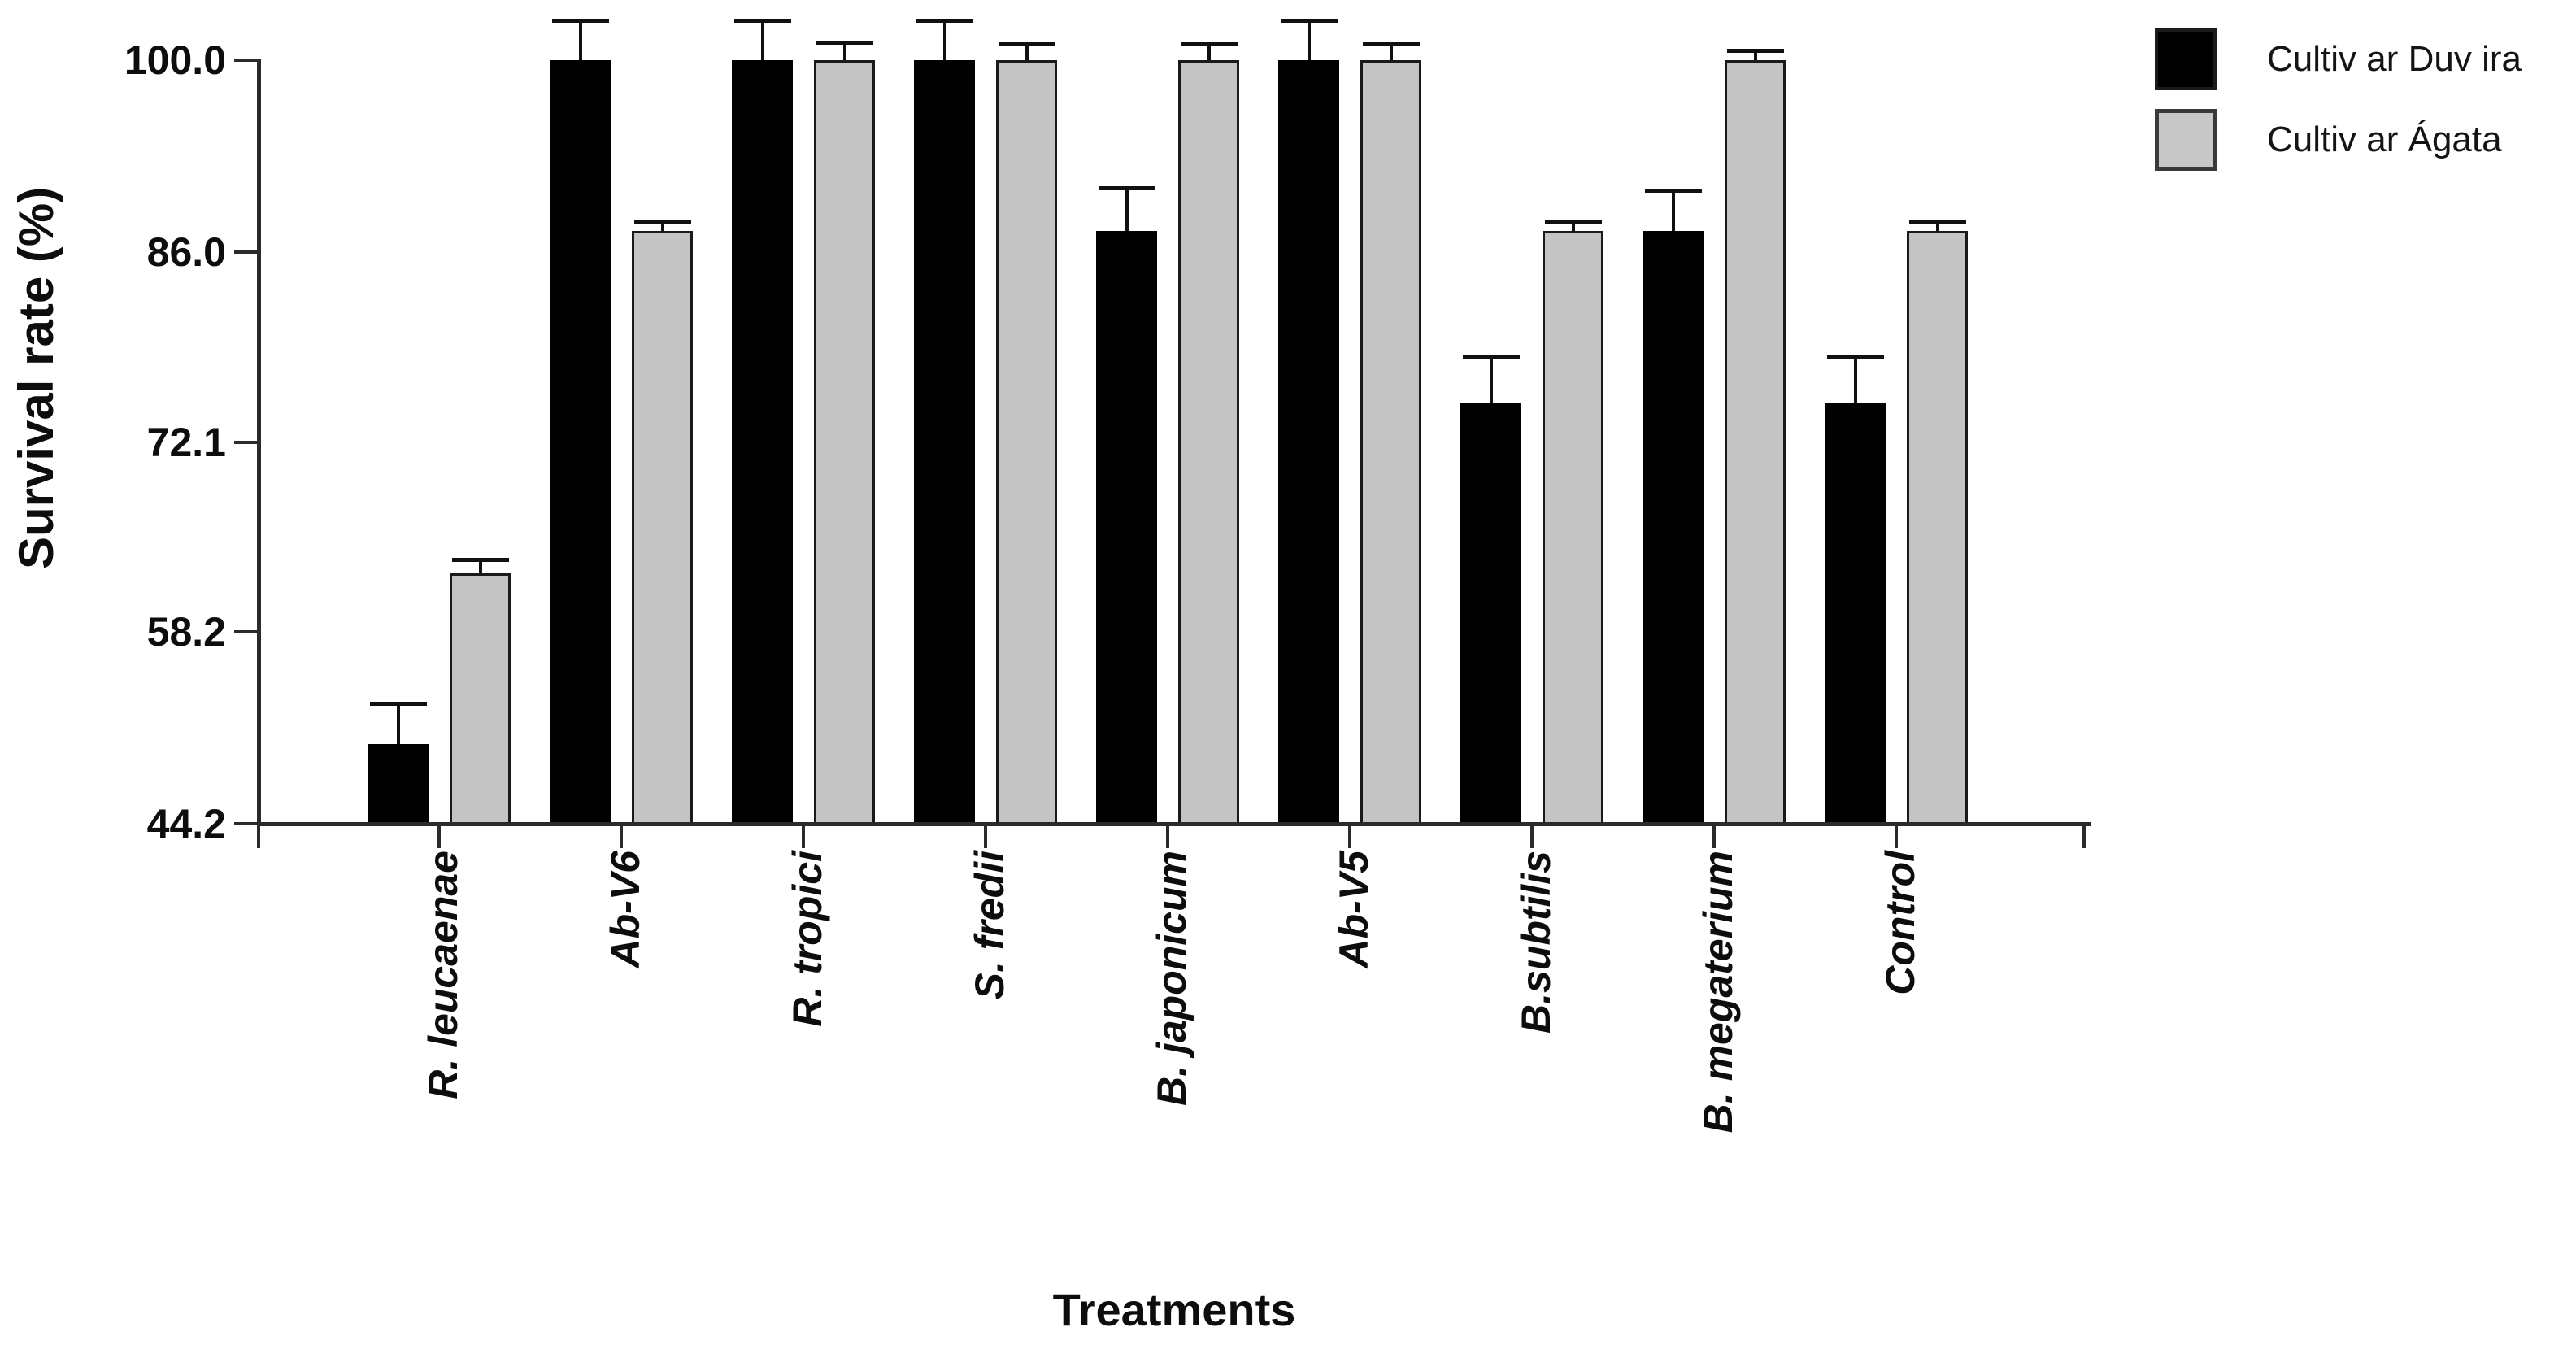 The width and height of the screenshot is (2576, 1358). Describe the element at coordinates (186, 824) in the screenshot. I see `y-tick-label: 44.2` at that location.